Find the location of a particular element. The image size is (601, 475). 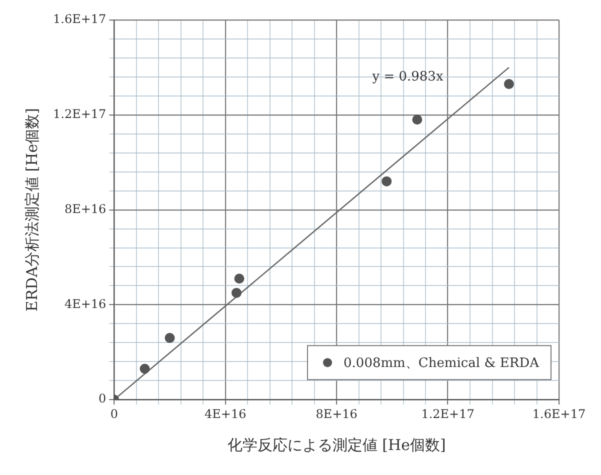

y-tick-label: 0 is located at coordinates (102, 399).